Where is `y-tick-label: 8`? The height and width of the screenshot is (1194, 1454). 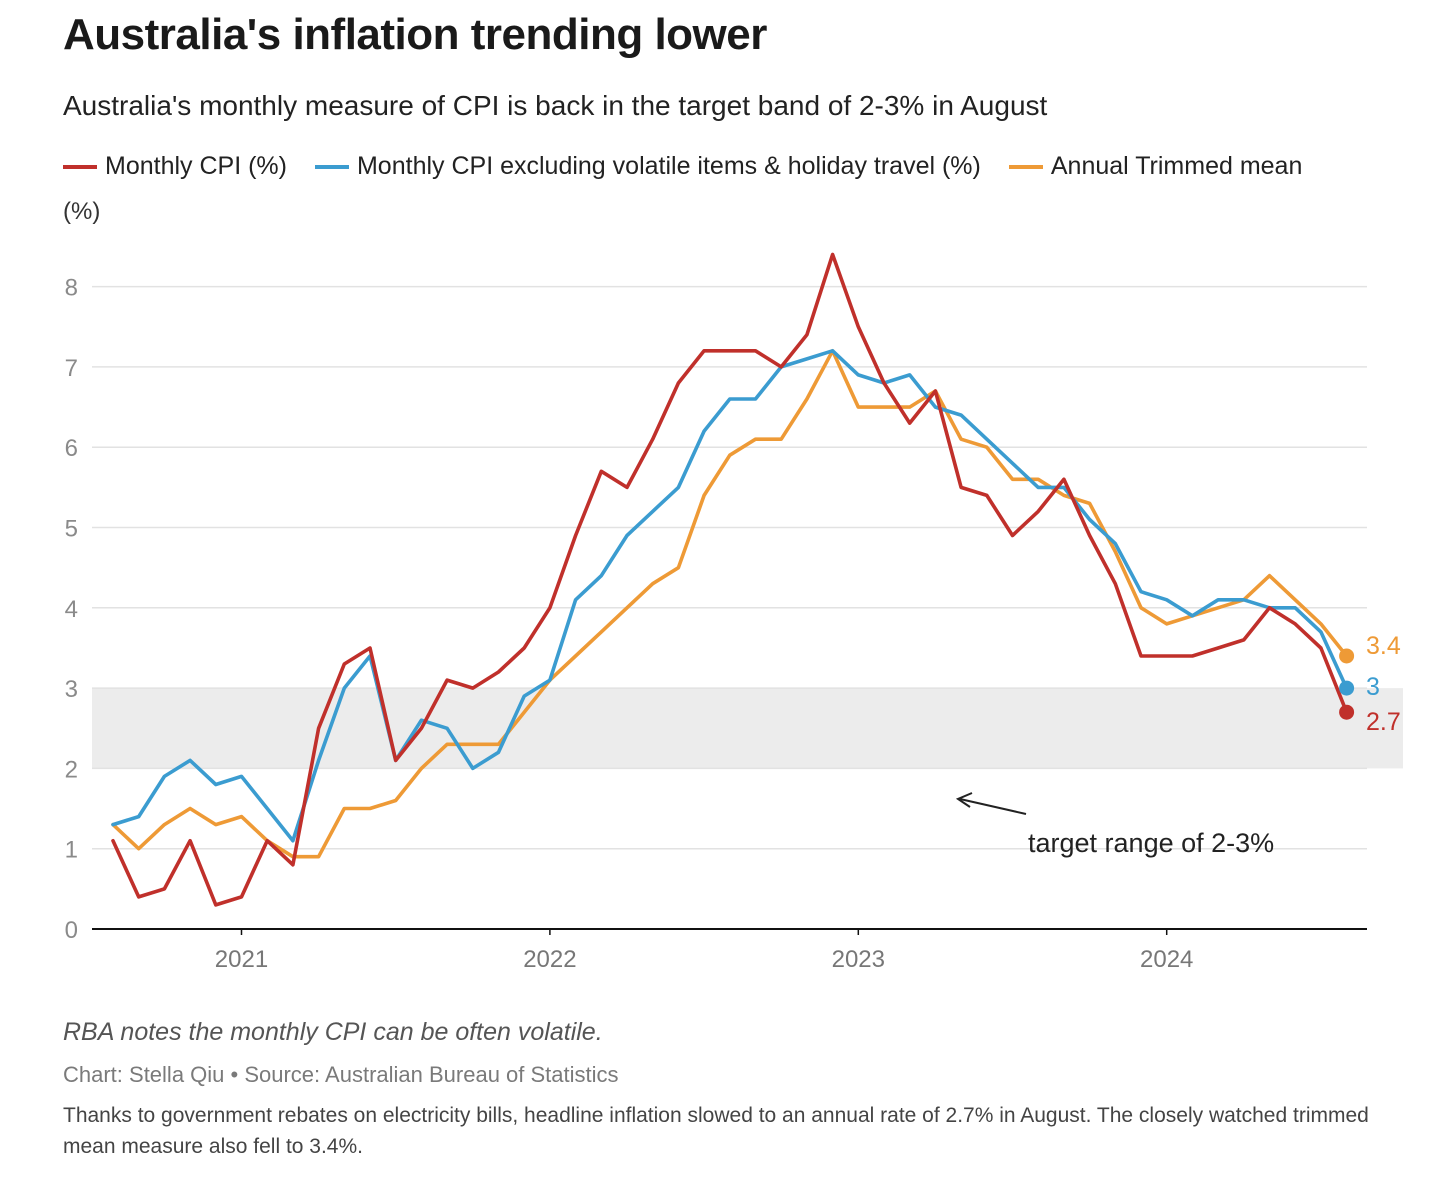
y-tick-label: 8 is located at coordinates (71, 288).